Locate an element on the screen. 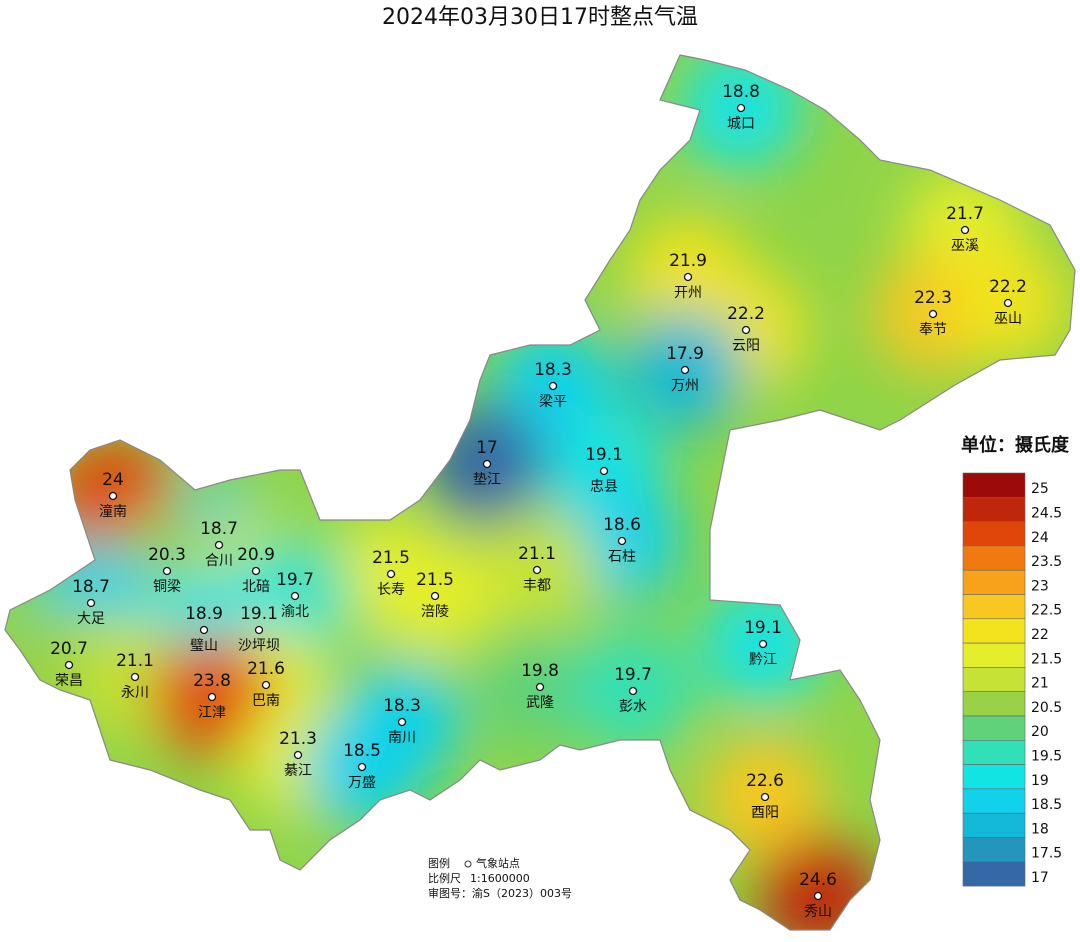  legend-label: 22.5 is located at coordinates (1046, 611).